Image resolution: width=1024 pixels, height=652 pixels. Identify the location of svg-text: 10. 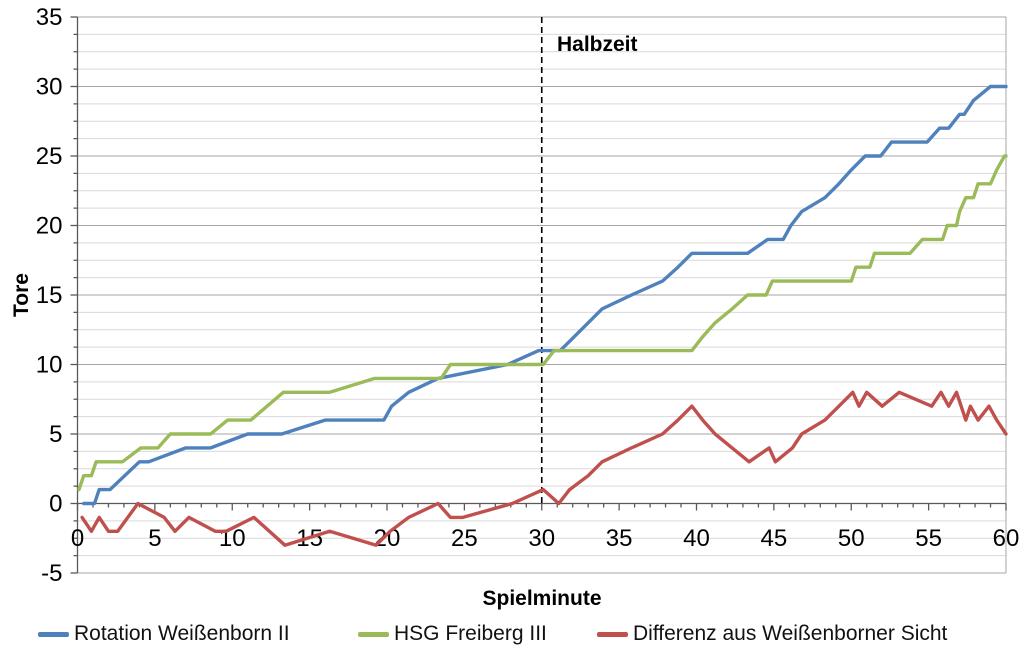
(49, 365).